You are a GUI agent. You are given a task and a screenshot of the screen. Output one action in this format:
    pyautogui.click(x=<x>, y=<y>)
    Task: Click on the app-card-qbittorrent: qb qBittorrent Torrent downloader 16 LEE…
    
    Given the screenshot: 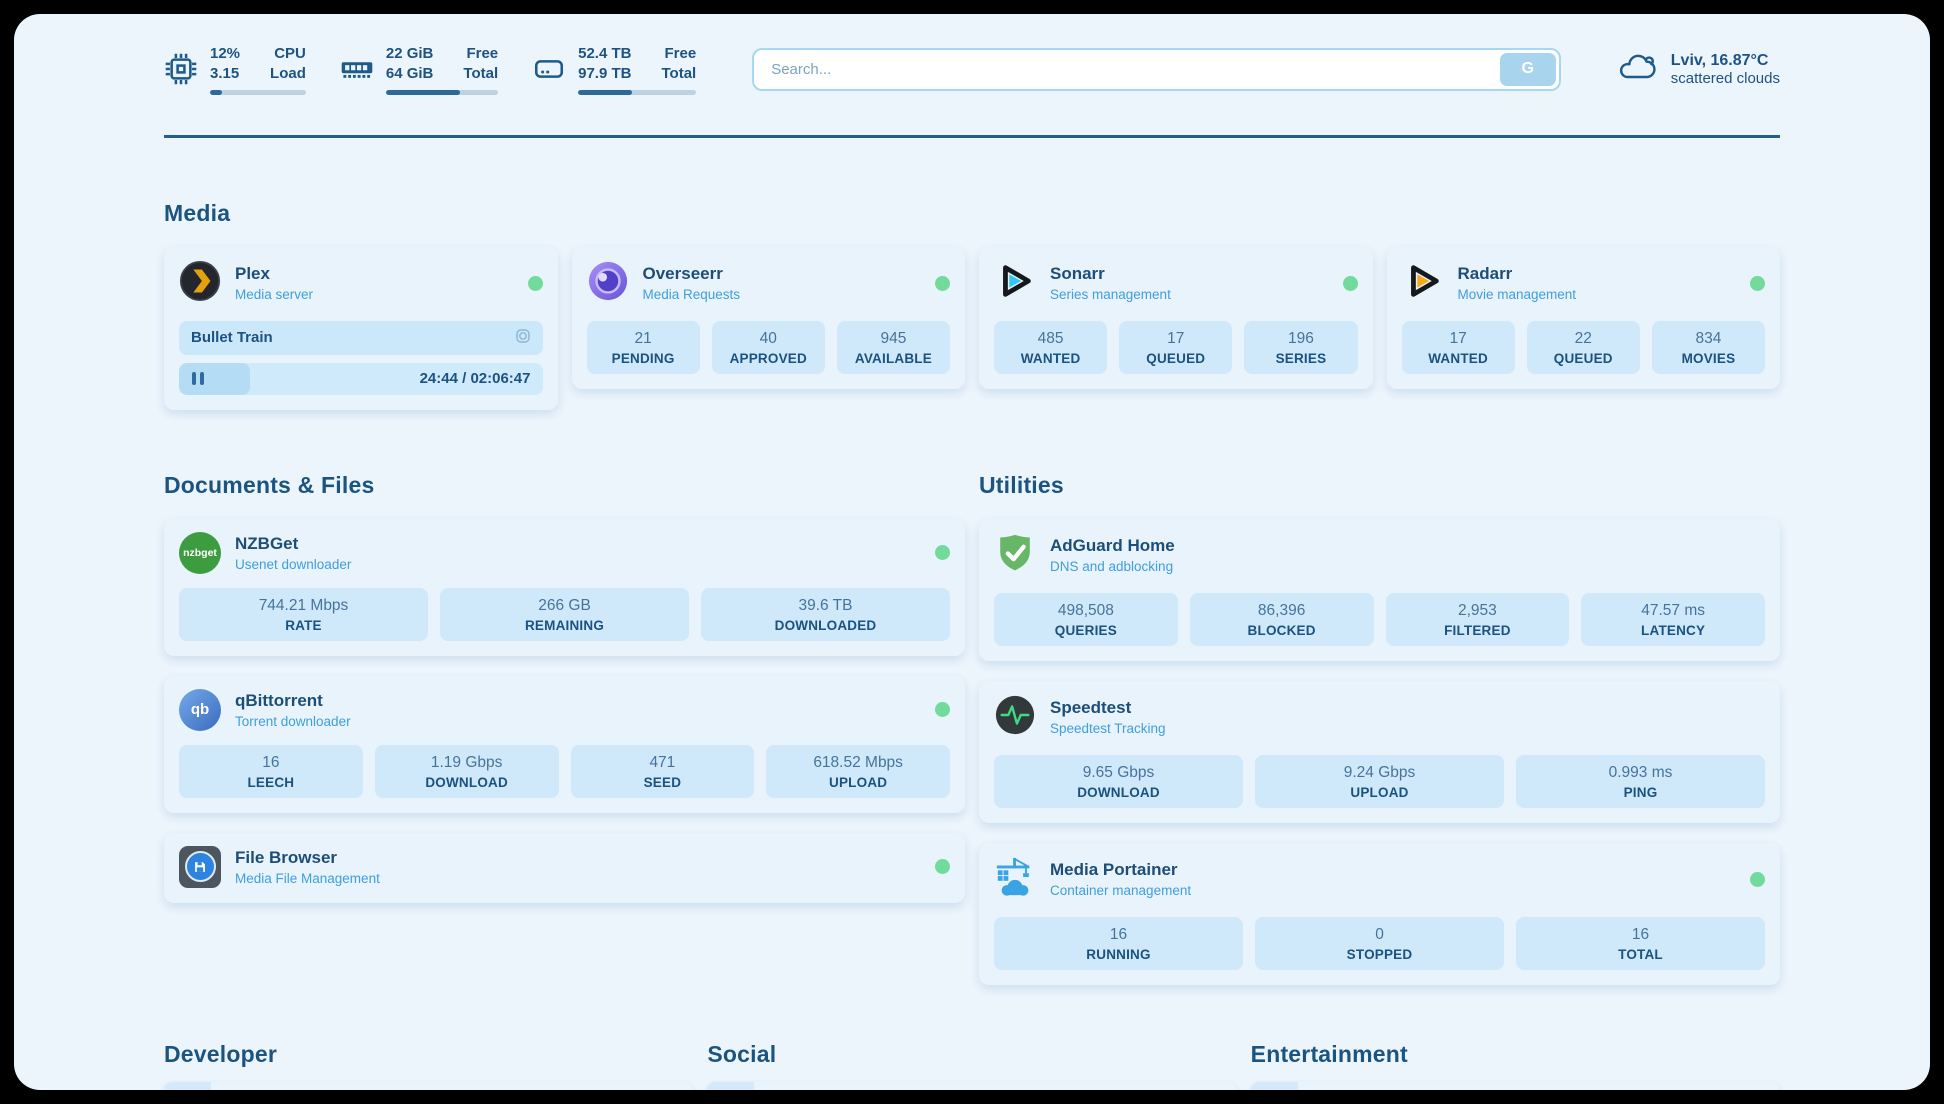 What is the action you would take?
    pyautogui.click(x=564, y=744)
    